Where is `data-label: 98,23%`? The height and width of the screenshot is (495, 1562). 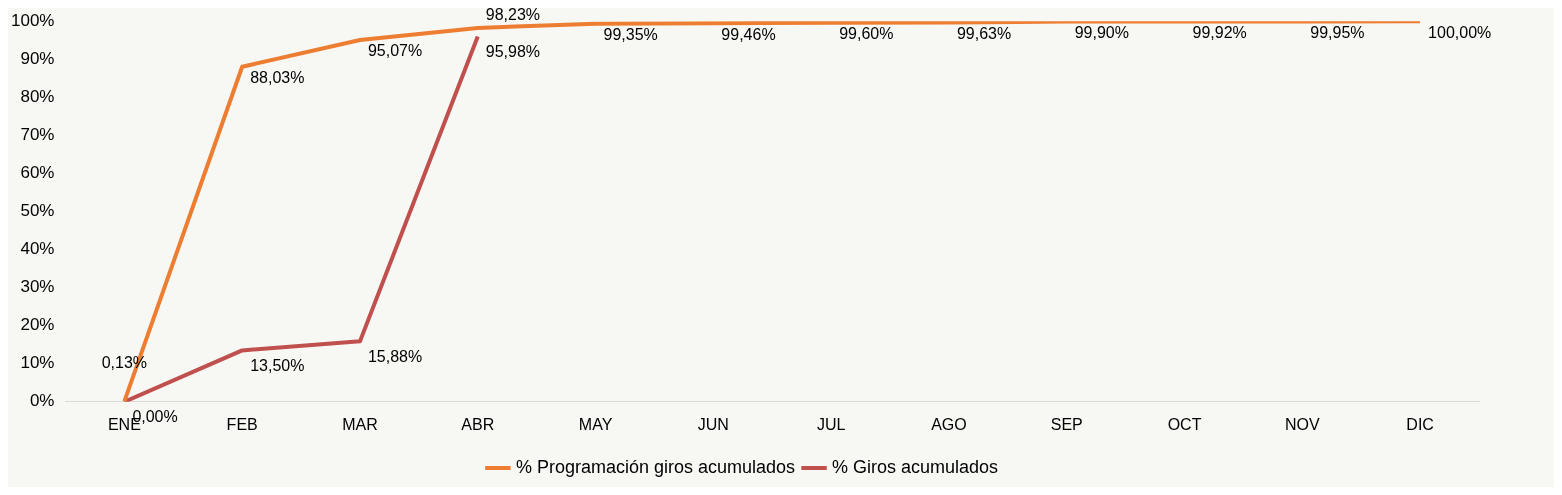
data-label: 98,23% is located at coordinates (513, 15).